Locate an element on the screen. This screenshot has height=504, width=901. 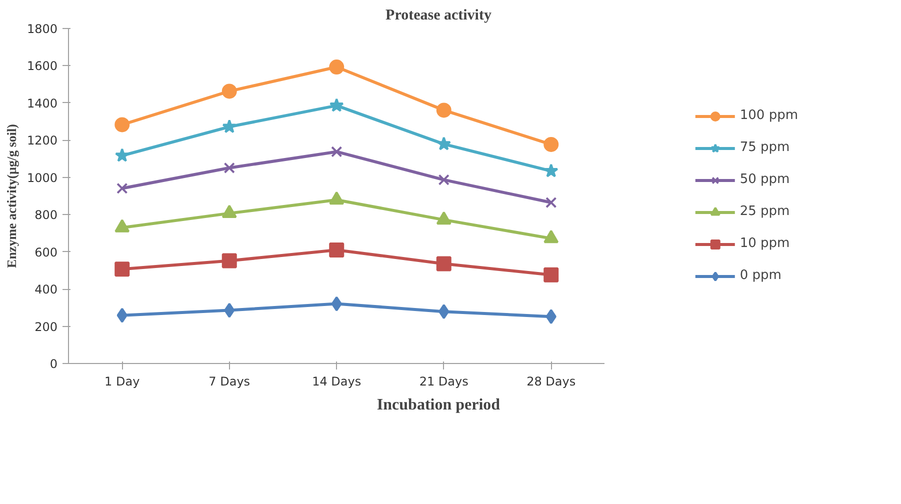
y-tick-label: 800 is located at coordinates (46, 215).